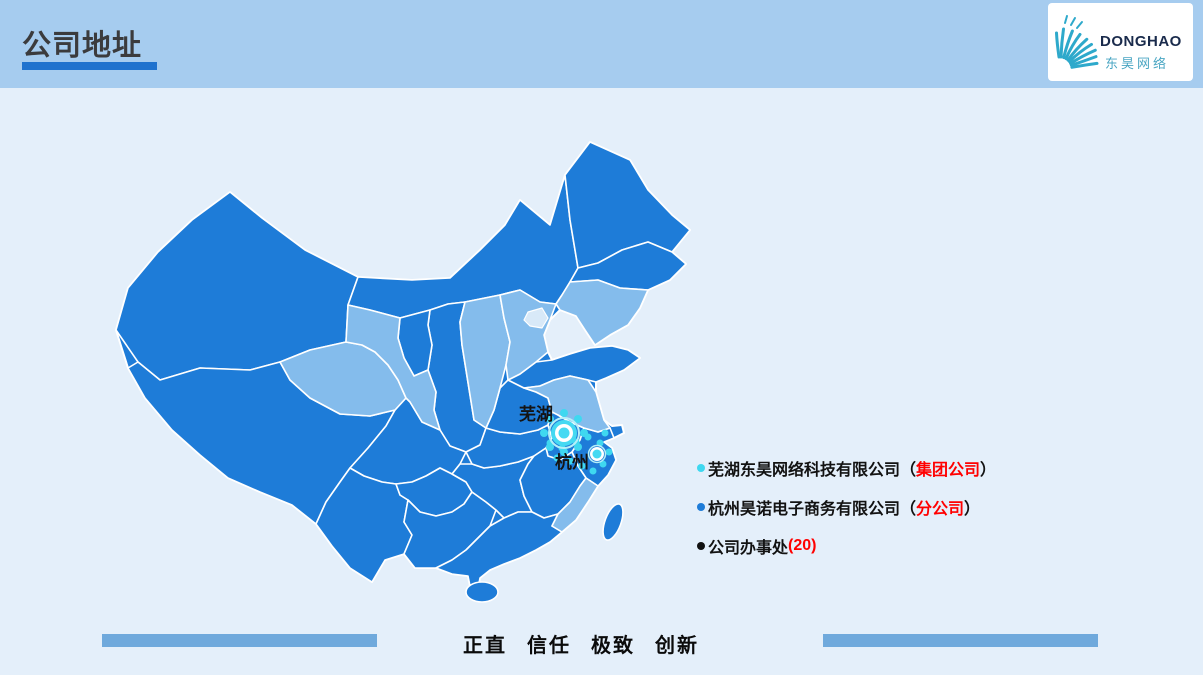  Describe the element at coordinates (940, 509) in the screenshot. I see `legend-company-tag: 分公司` at that location.